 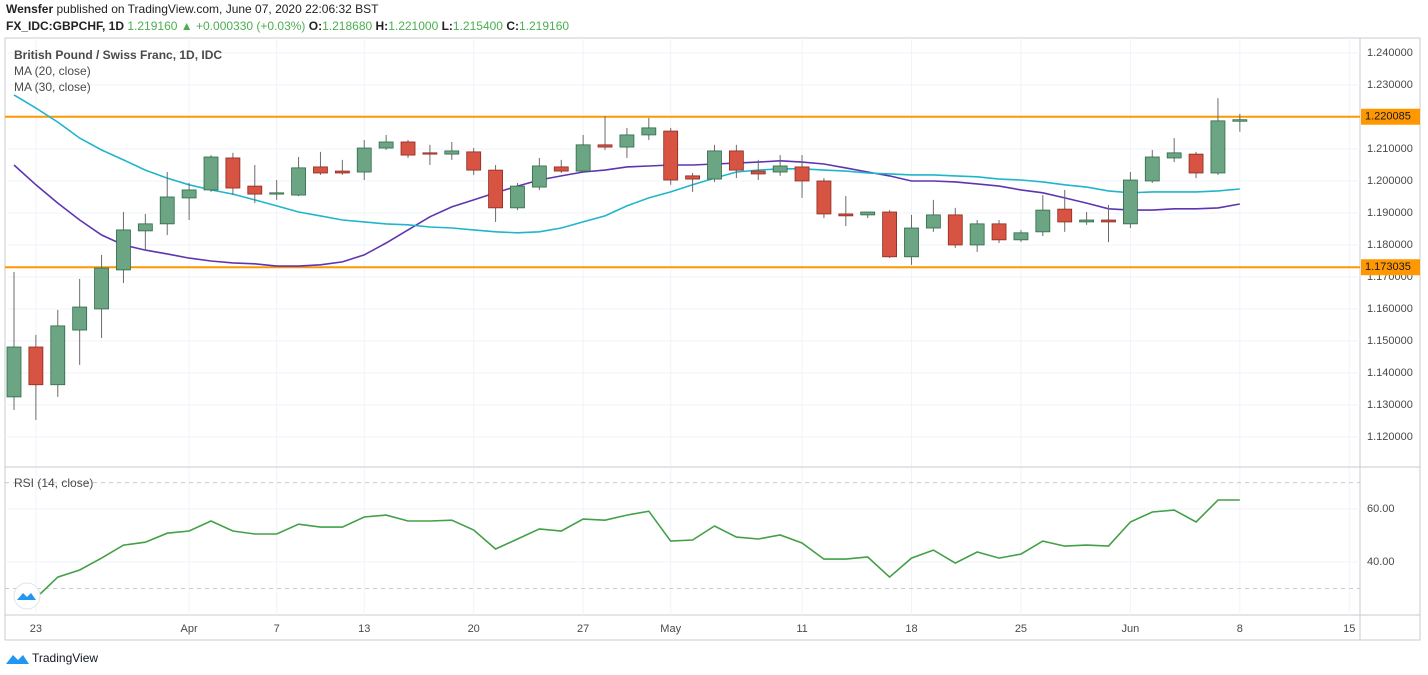 I want to click on x-tick-label: 20, so click(x=474, y=629).